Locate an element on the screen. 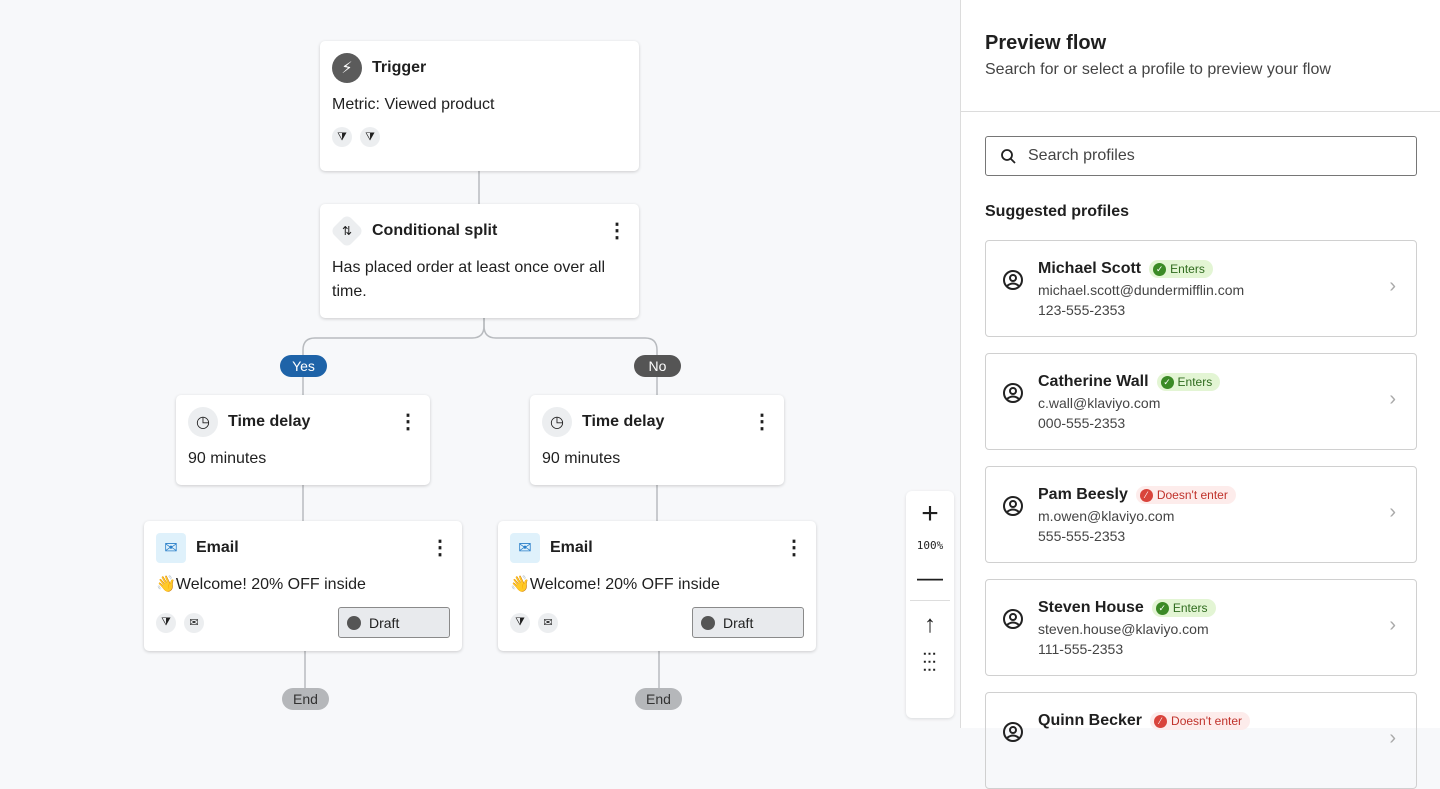 This screenshot has height=789, width=1440. node-body: Metric: Viewed product is located at coordinates (413, 104).